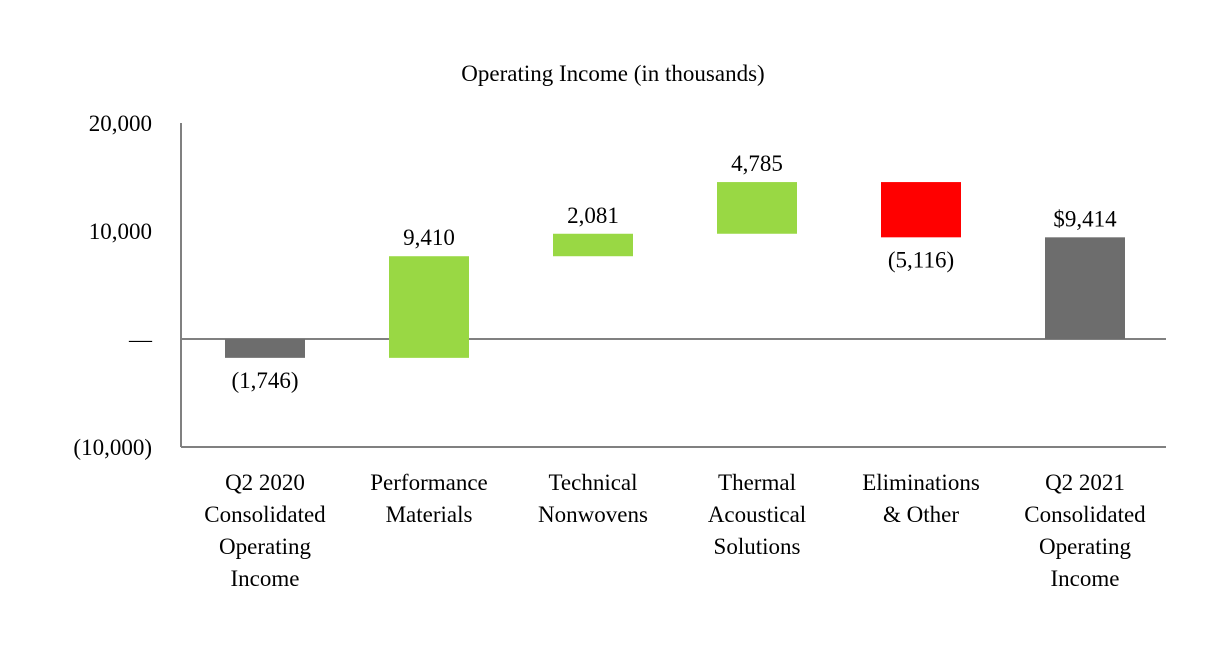 The height and width of the screenshot is (650, 1226). Describe the element at coordinates (429, 482) in the screenshot. I see `x-category-label: Performance` at that location.